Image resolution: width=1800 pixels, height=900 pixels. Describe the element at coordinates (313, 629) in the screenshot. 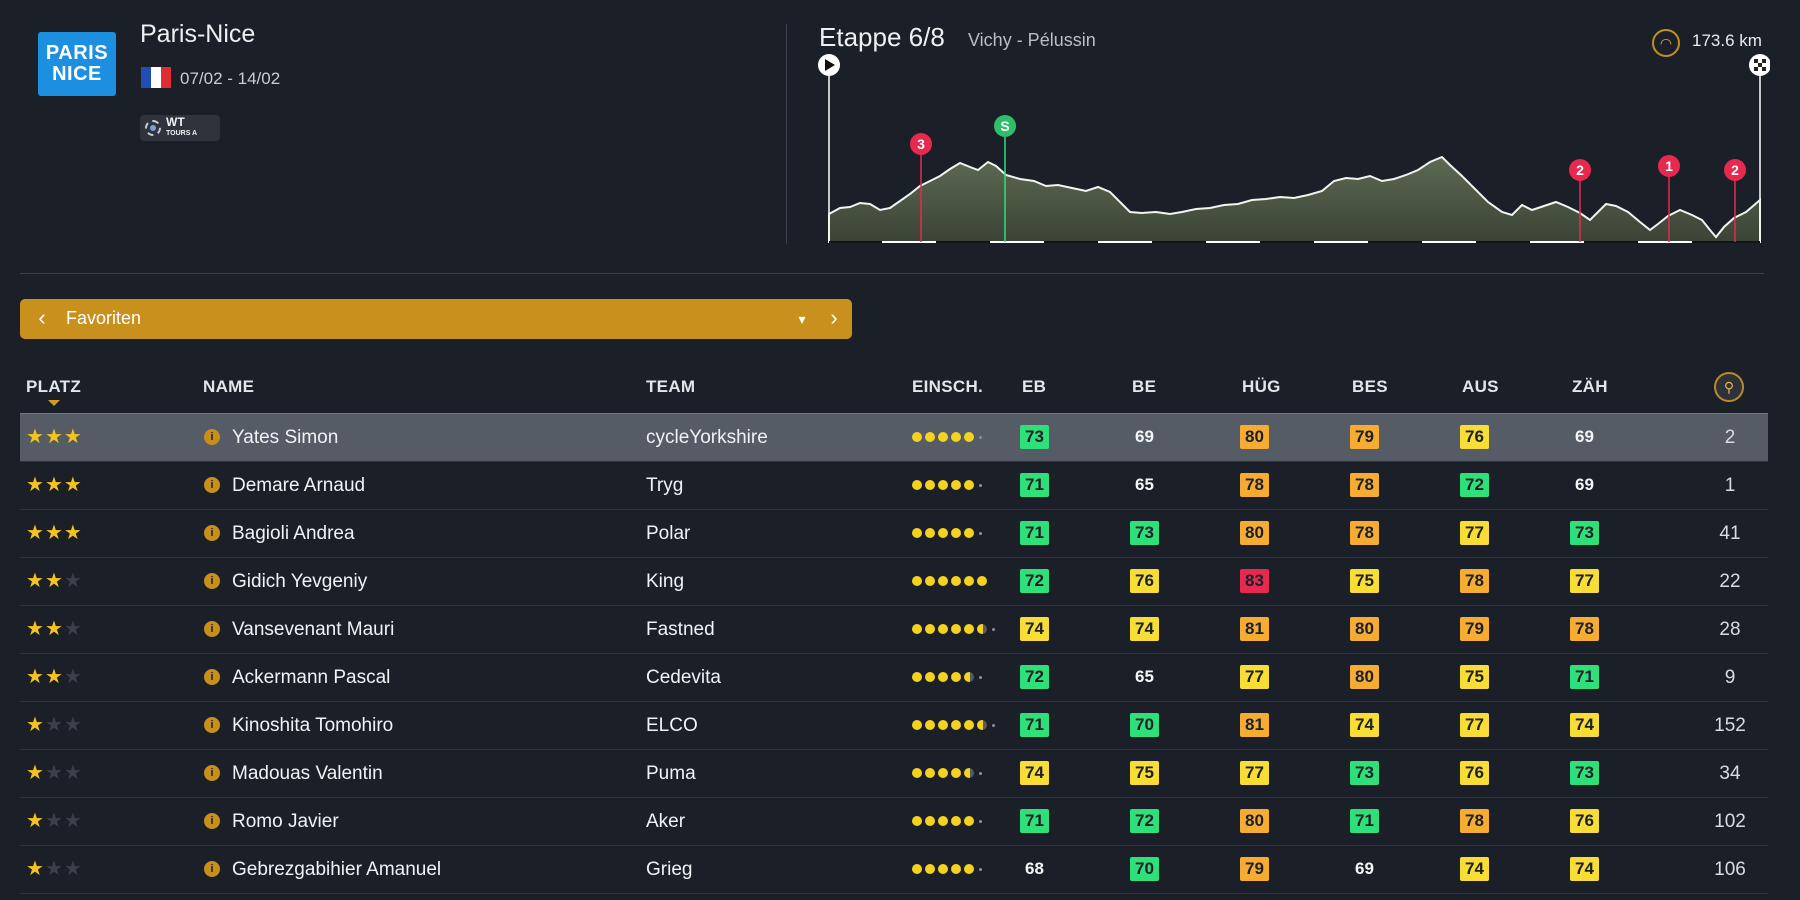

I see `rider-name: Vansevenant Mauri` at that location.